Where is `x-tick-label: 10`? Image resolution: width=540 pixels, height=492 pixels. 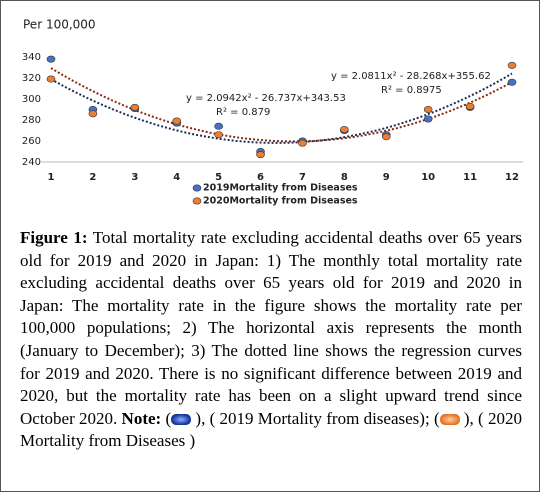 x-tick-label: 10 is located at coordinates (428, 177).